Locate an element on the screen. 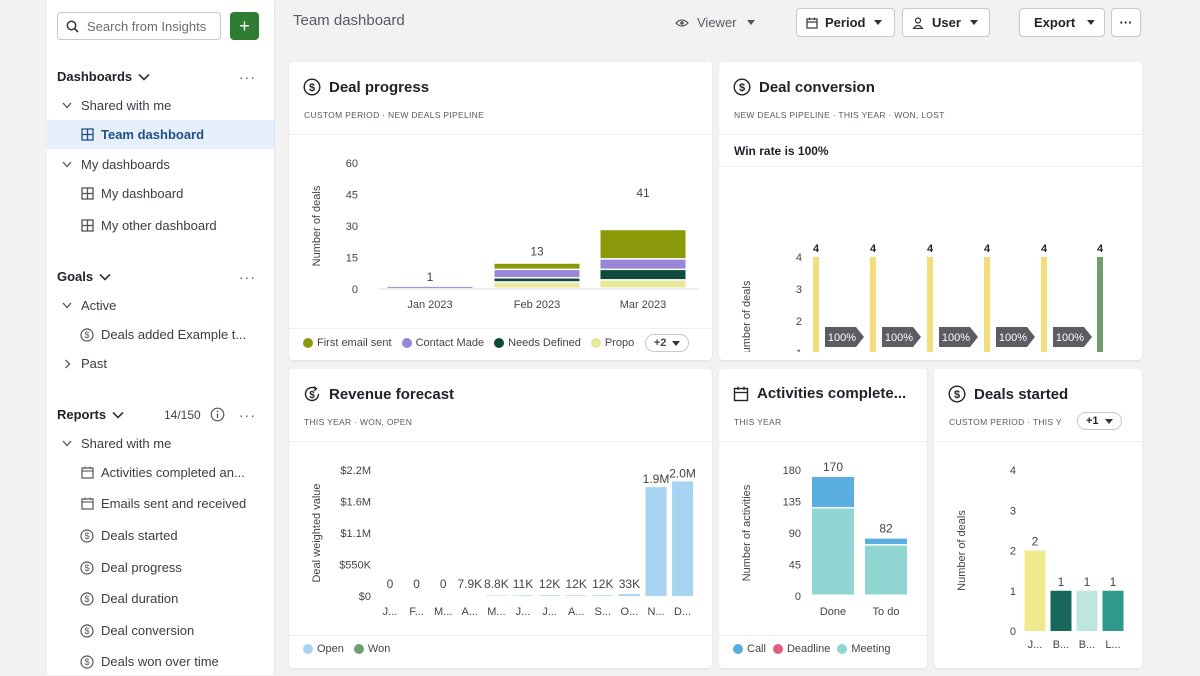 The width and height of the screenshot is (1200, 676). sidebar-item-reports-shared: Shared with me is located at coordinates (160, 443).